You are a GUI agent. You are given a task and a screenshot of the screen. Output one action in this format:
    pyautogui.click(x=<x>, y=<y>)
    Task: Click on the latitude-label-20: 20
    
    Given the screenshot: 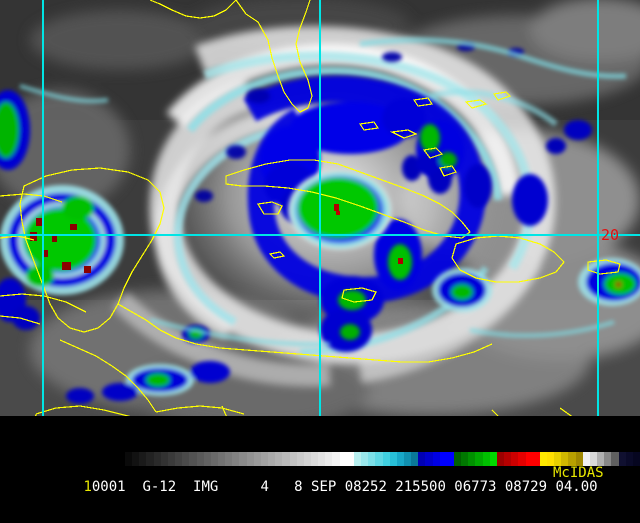 What is the action you would take?
    pyautogui.click(x=610, y=235)
    